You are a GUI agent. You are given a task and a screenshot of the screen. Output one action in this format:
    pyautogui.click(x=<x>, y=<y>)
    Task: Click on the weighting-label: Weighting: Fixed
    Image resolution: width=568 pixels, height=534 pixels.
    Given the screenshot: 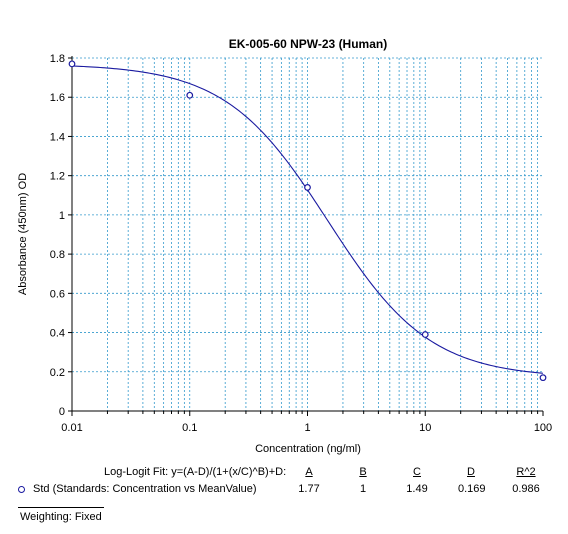 What is the action you would take?
    pyautogui.click(x=61, y=517)
    